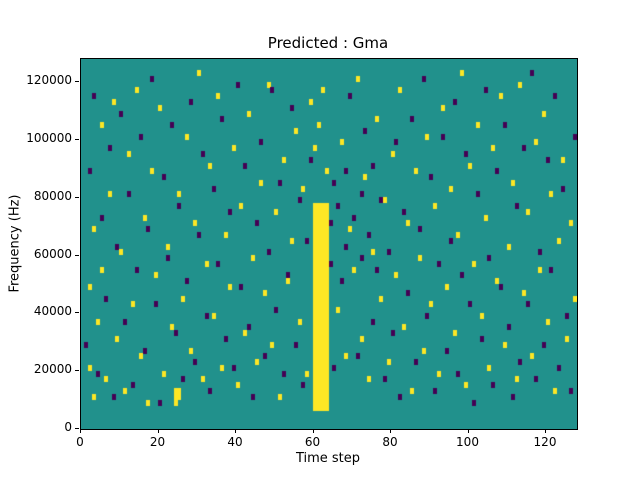 The image size is (640, 480). I want to click on x-tick-label: 60, so click(312, 442).